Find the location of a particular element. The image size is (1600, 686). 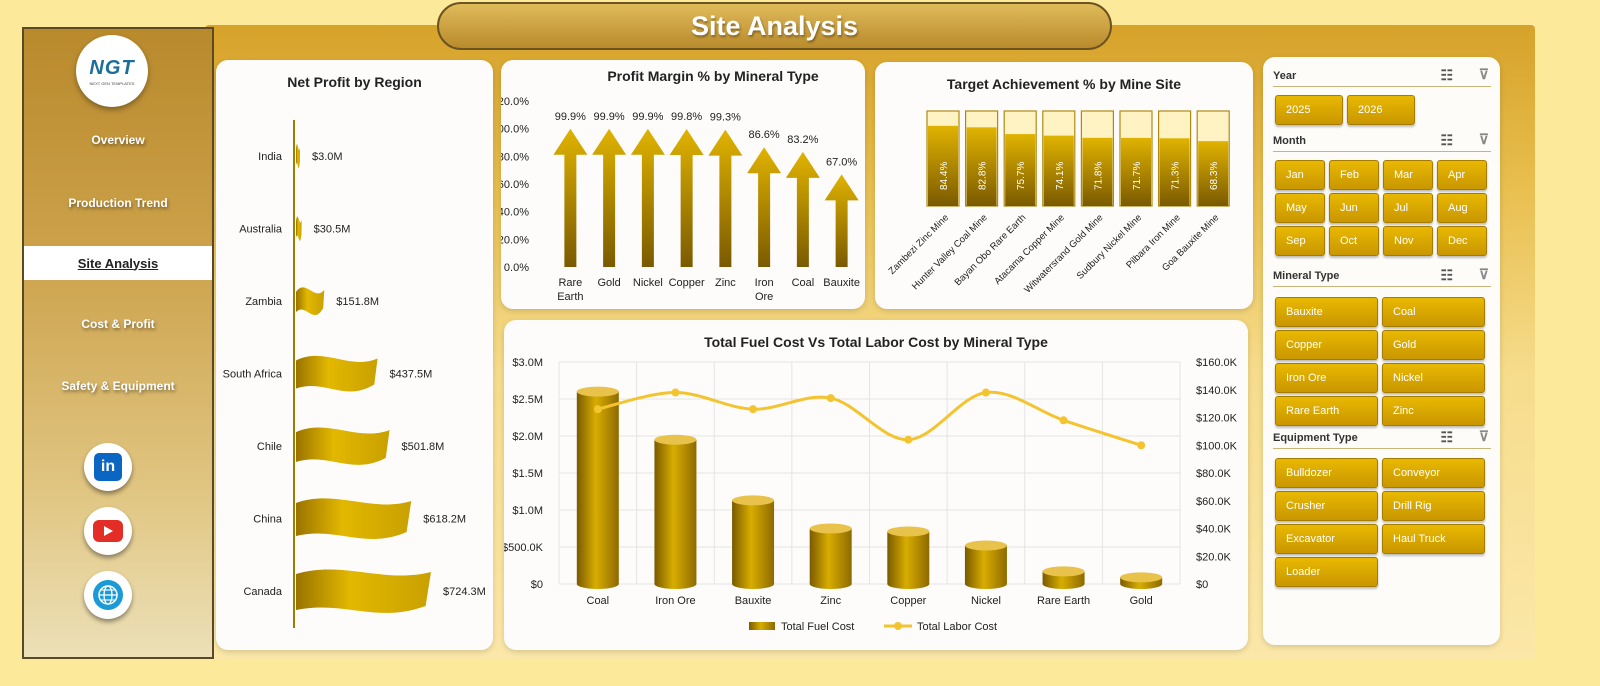

target-value-label: 71.7% is located at coordinates (1137, 176).